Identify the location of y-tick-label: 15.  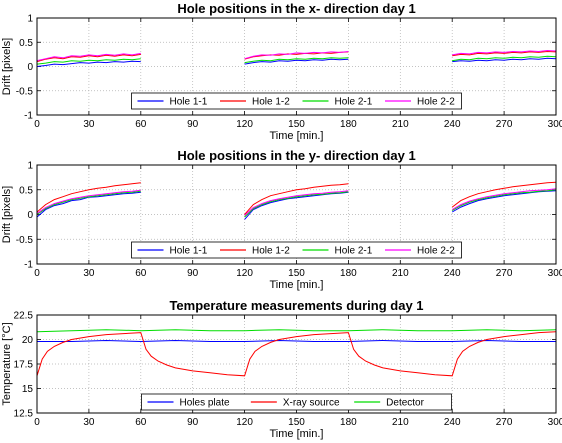
(28, 389).